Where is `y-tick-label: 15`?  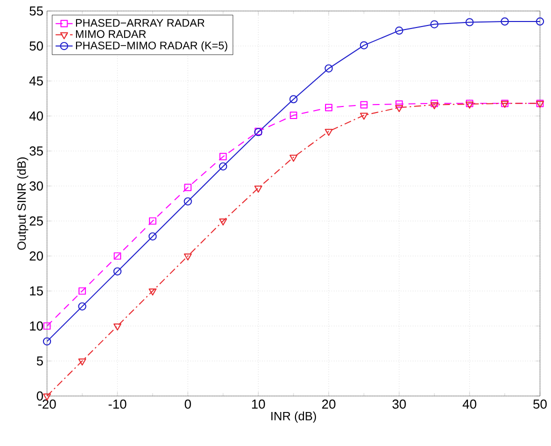 y-tick-label: 15 is located at coordinates (36, 291).